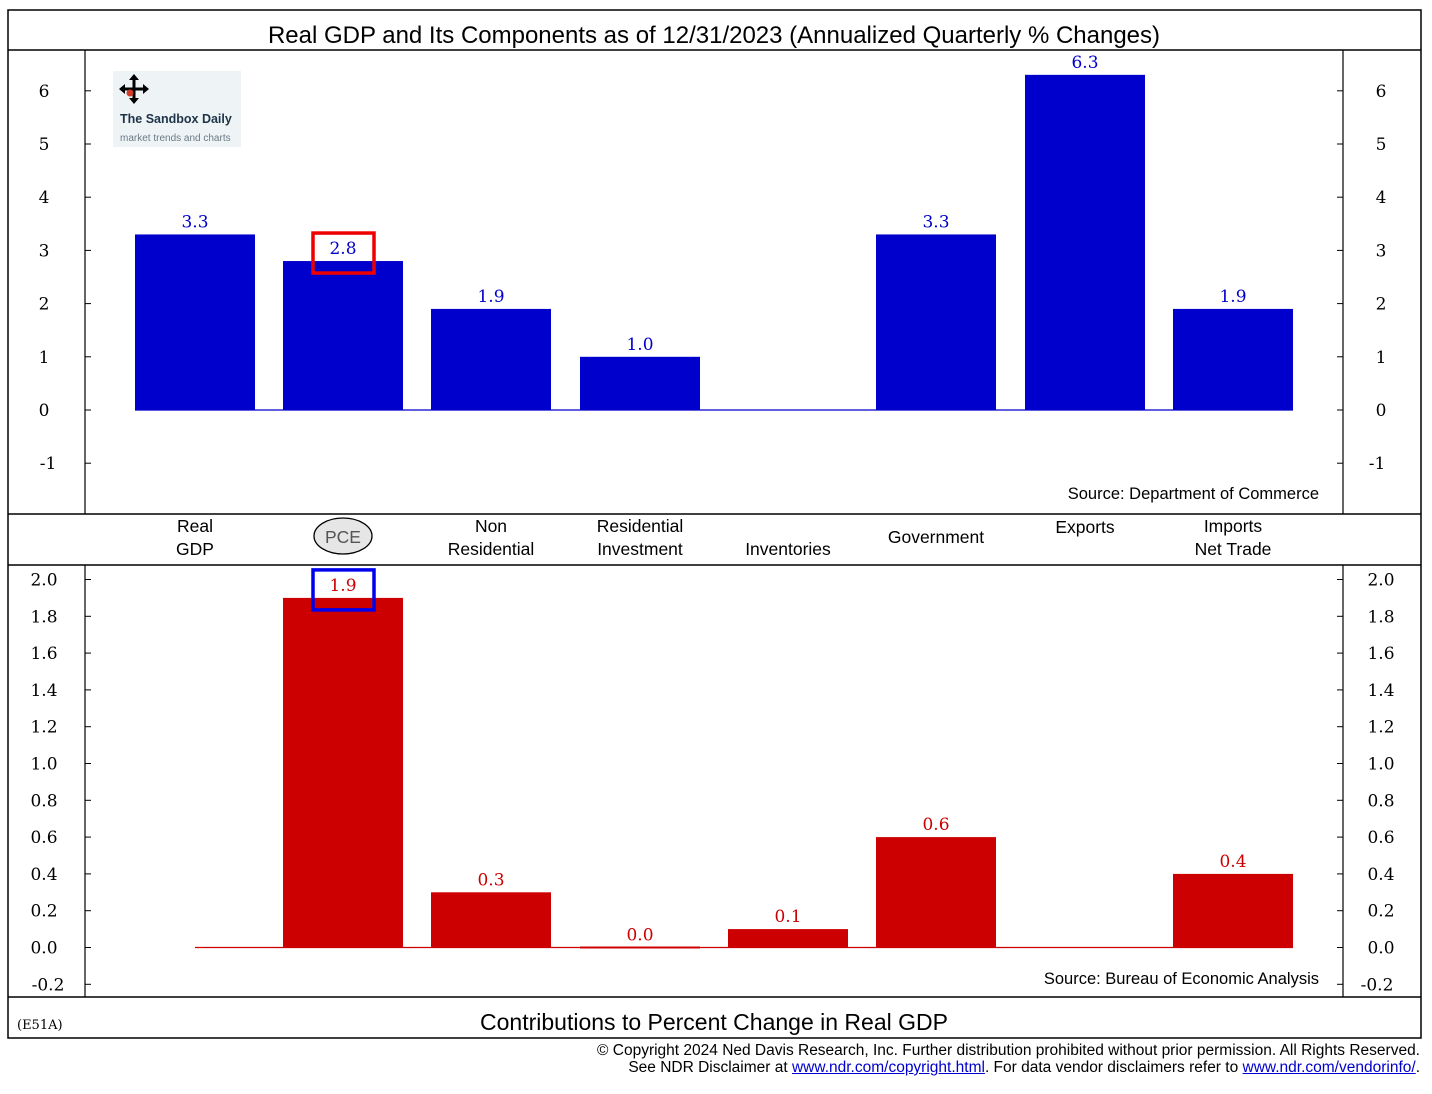 This screenshot has height=1094, width=1432. What do you see at coordinates (195, 549) in the screenshot?
I see `category-label-line2: GDP` at bounding box center [195, 549].